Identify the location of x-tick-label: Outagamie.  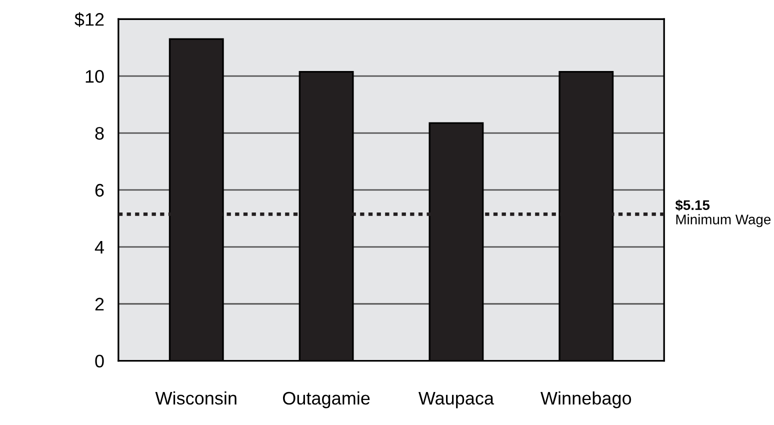
(326, 399).